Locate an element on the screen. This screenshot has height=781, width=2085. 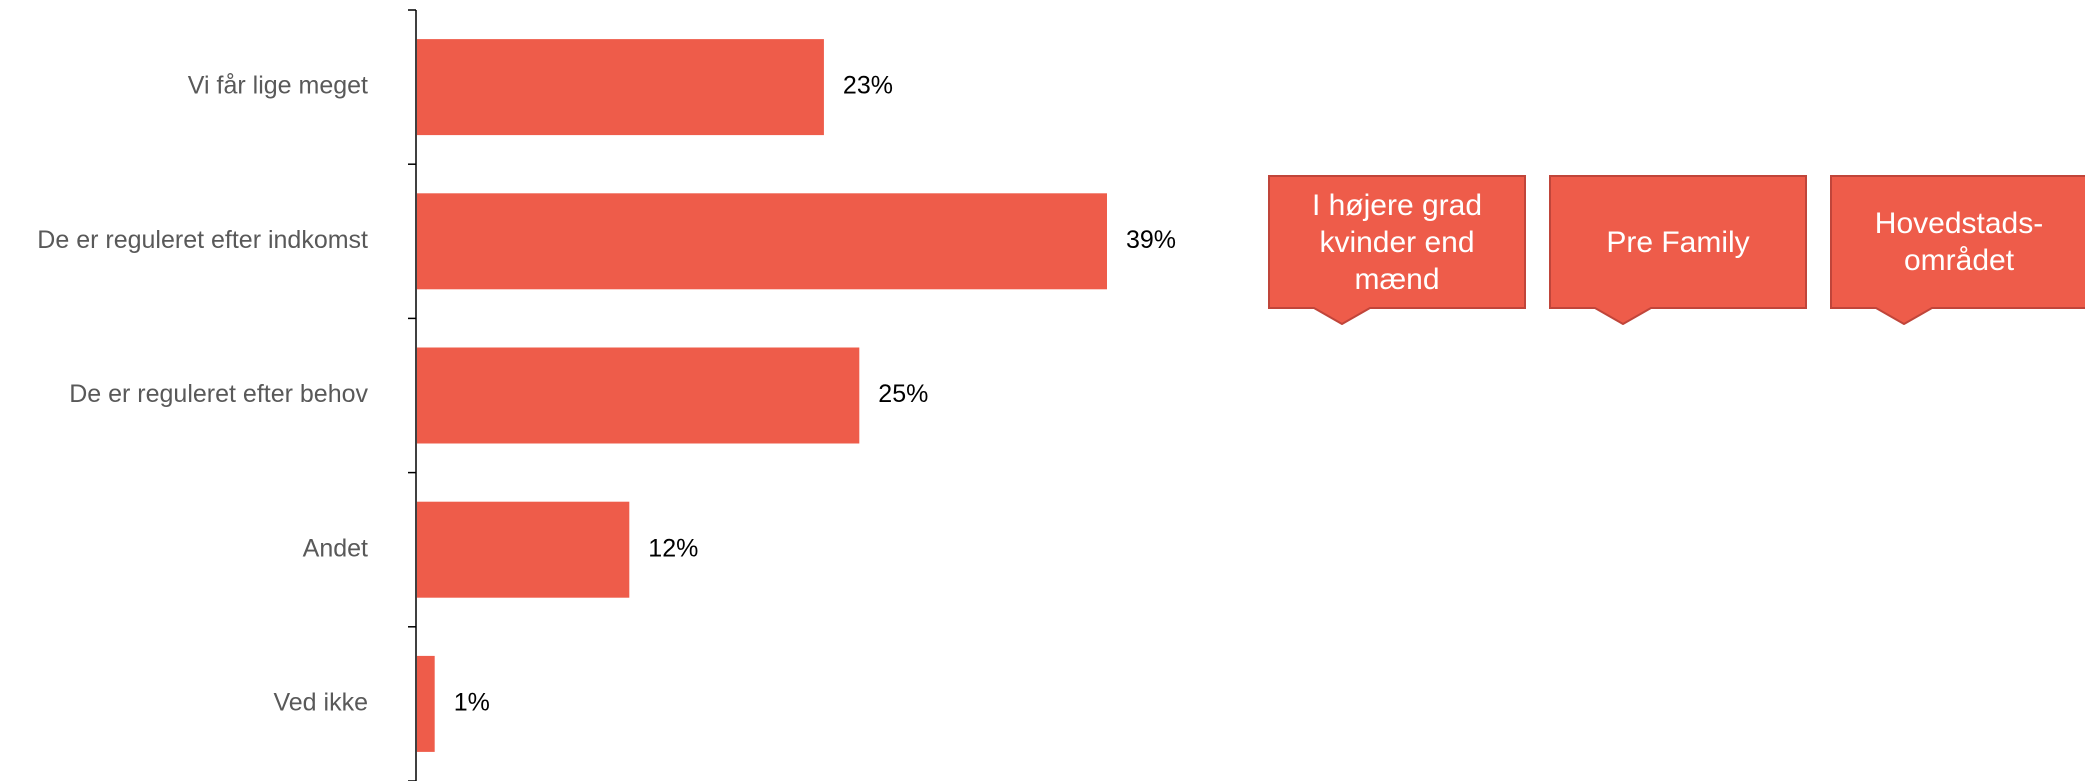
callout-text: I højere grad kvinder end mænd is located at coordinates (1397, 242).